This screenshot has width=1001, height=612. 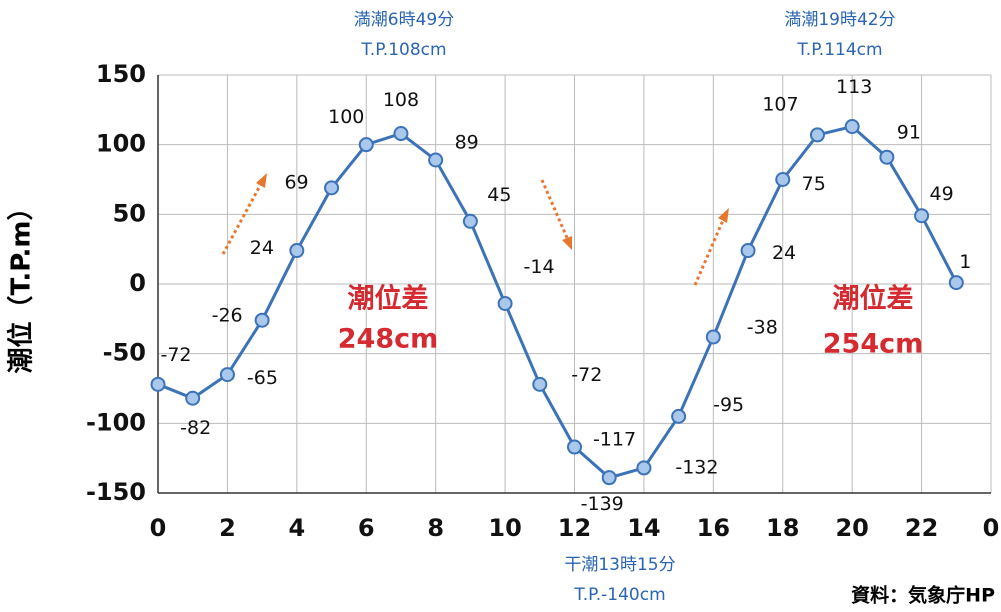 I want to click on data-label: 1, so click(x=965, y=262).